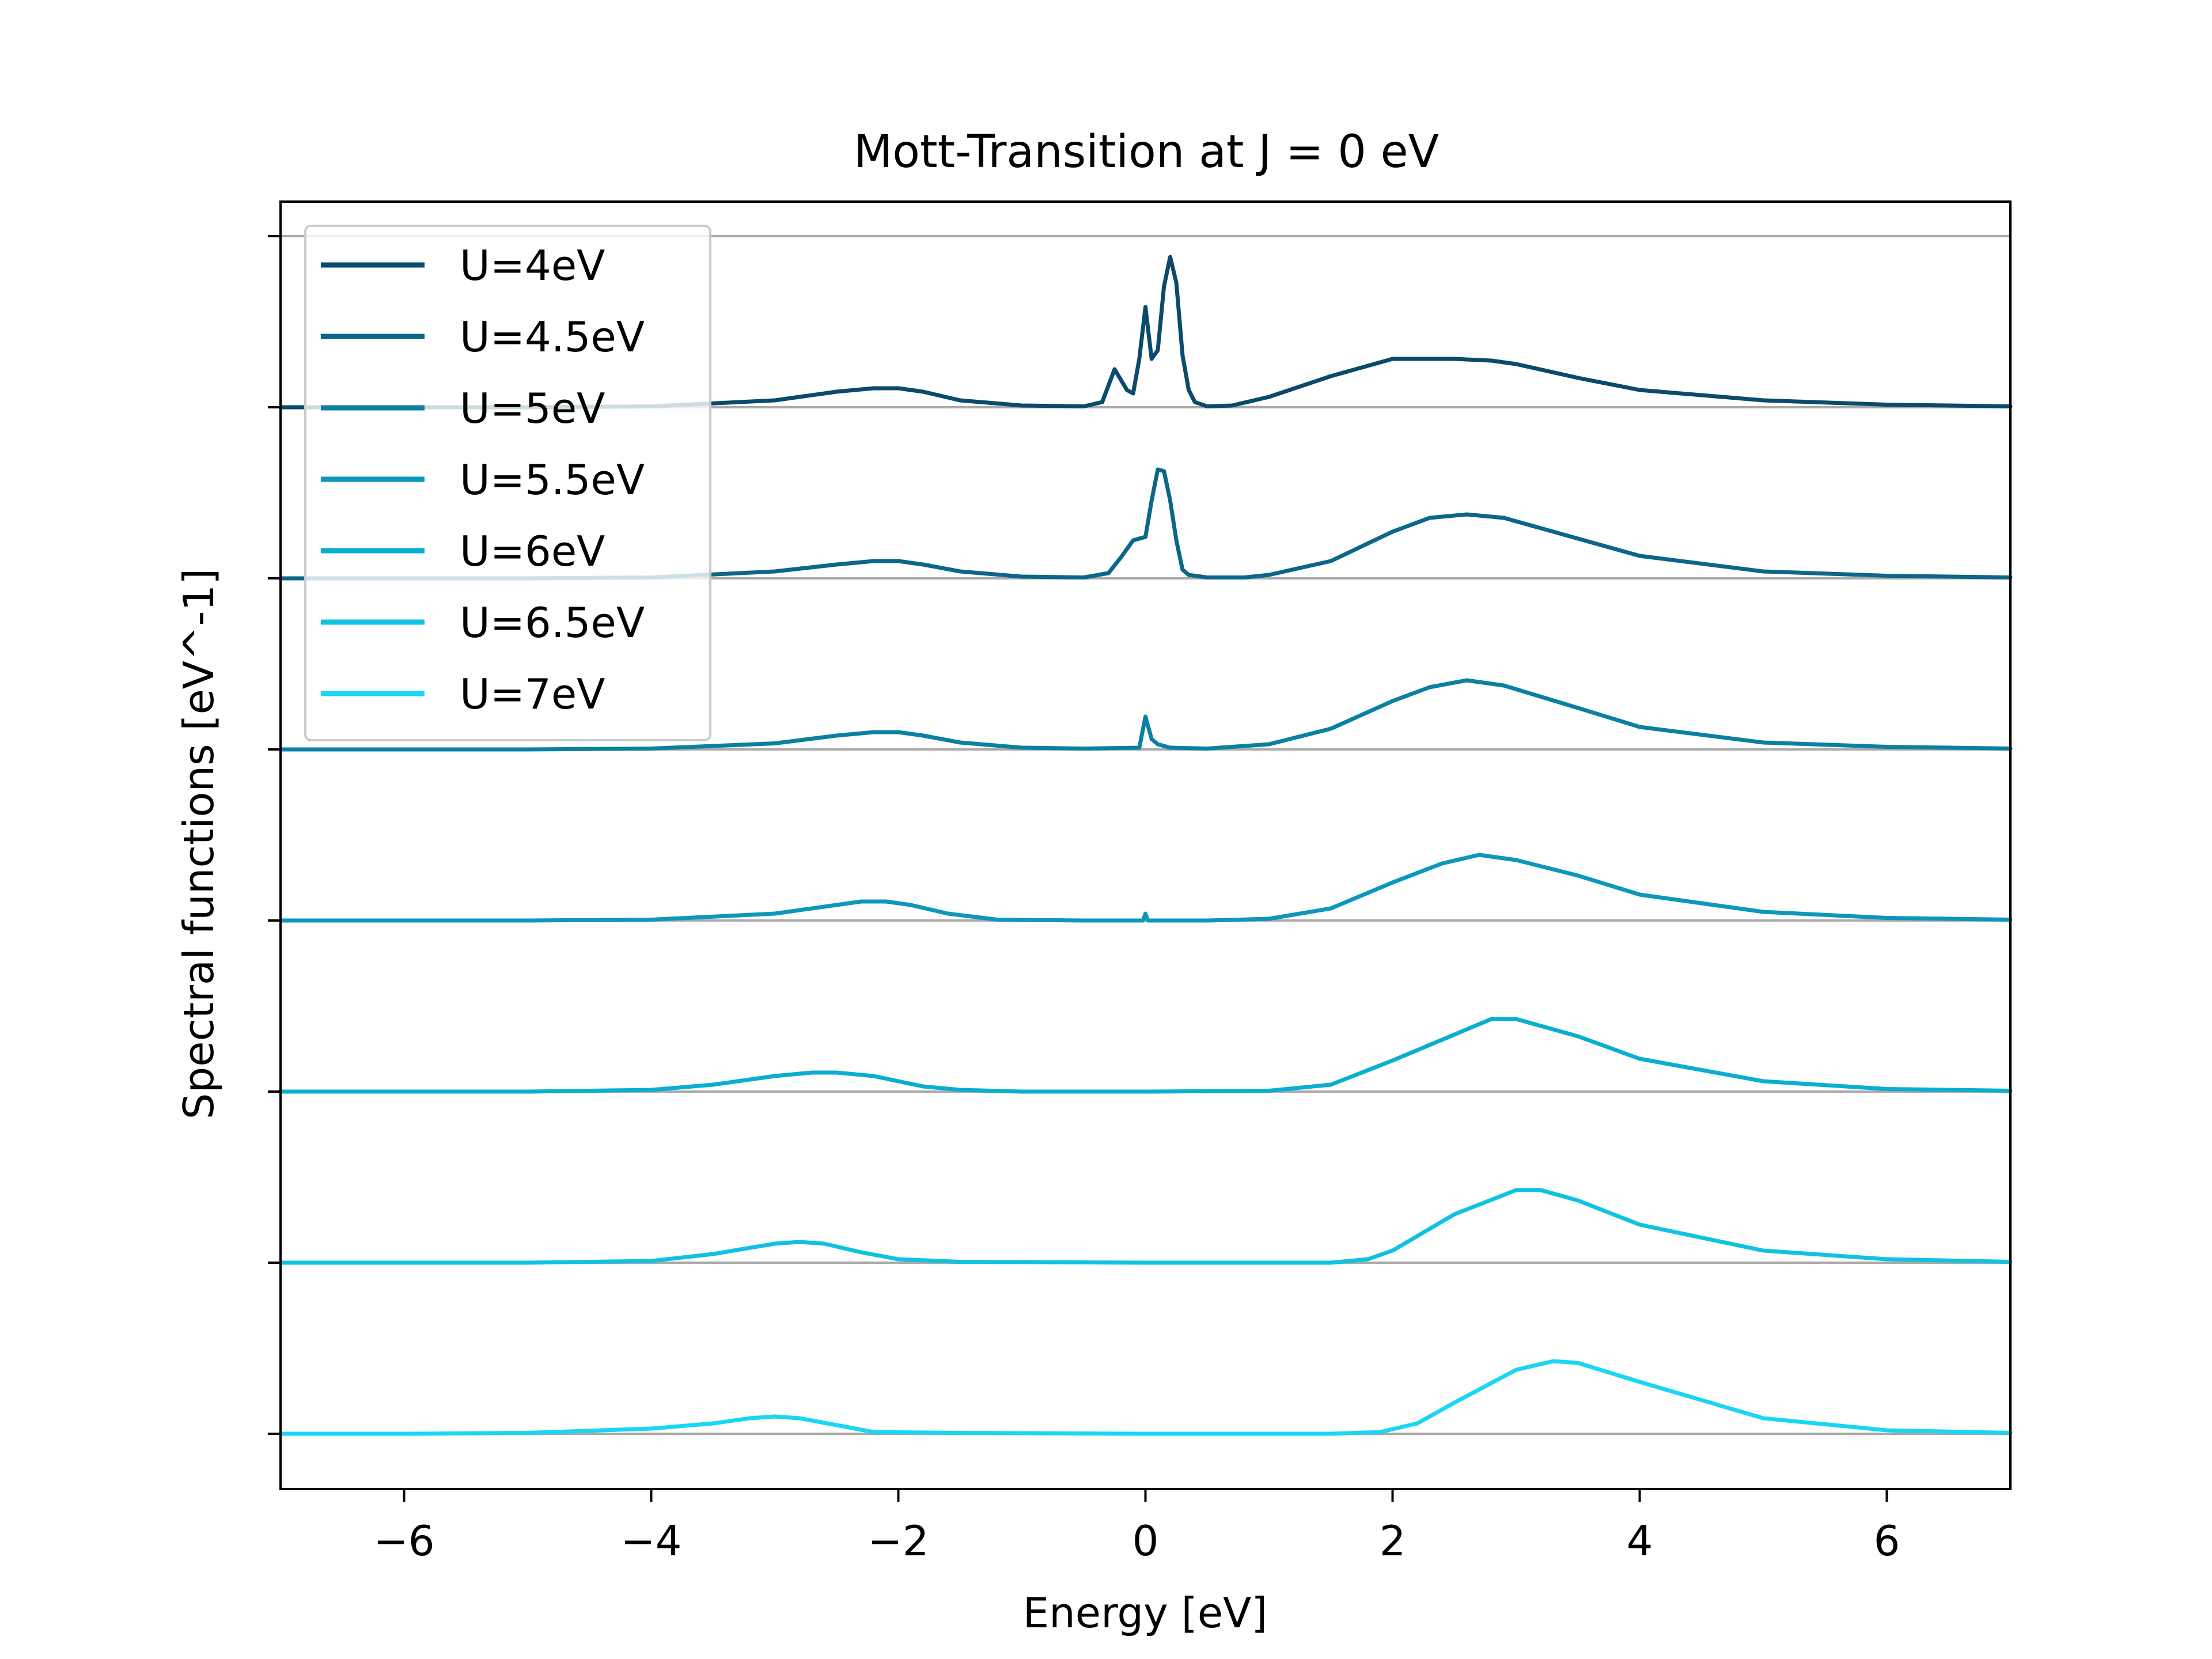 The height and width of the screenshot is (1659, 2212). I want to click on legend-label: U=6eV, so click(532, 551).